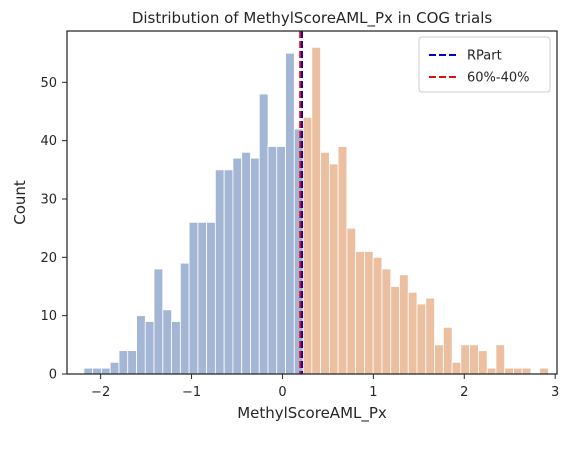 The height and width of the screenshot is (463, 572). I want to click on x-tick-label: −1, so click(191, 392).